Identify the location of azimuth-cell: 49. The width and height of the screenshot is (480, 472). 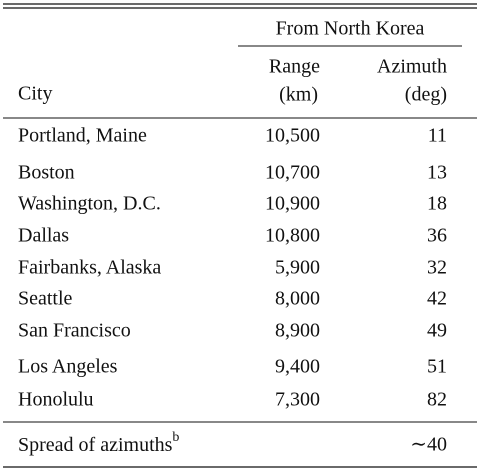
(437, 331).